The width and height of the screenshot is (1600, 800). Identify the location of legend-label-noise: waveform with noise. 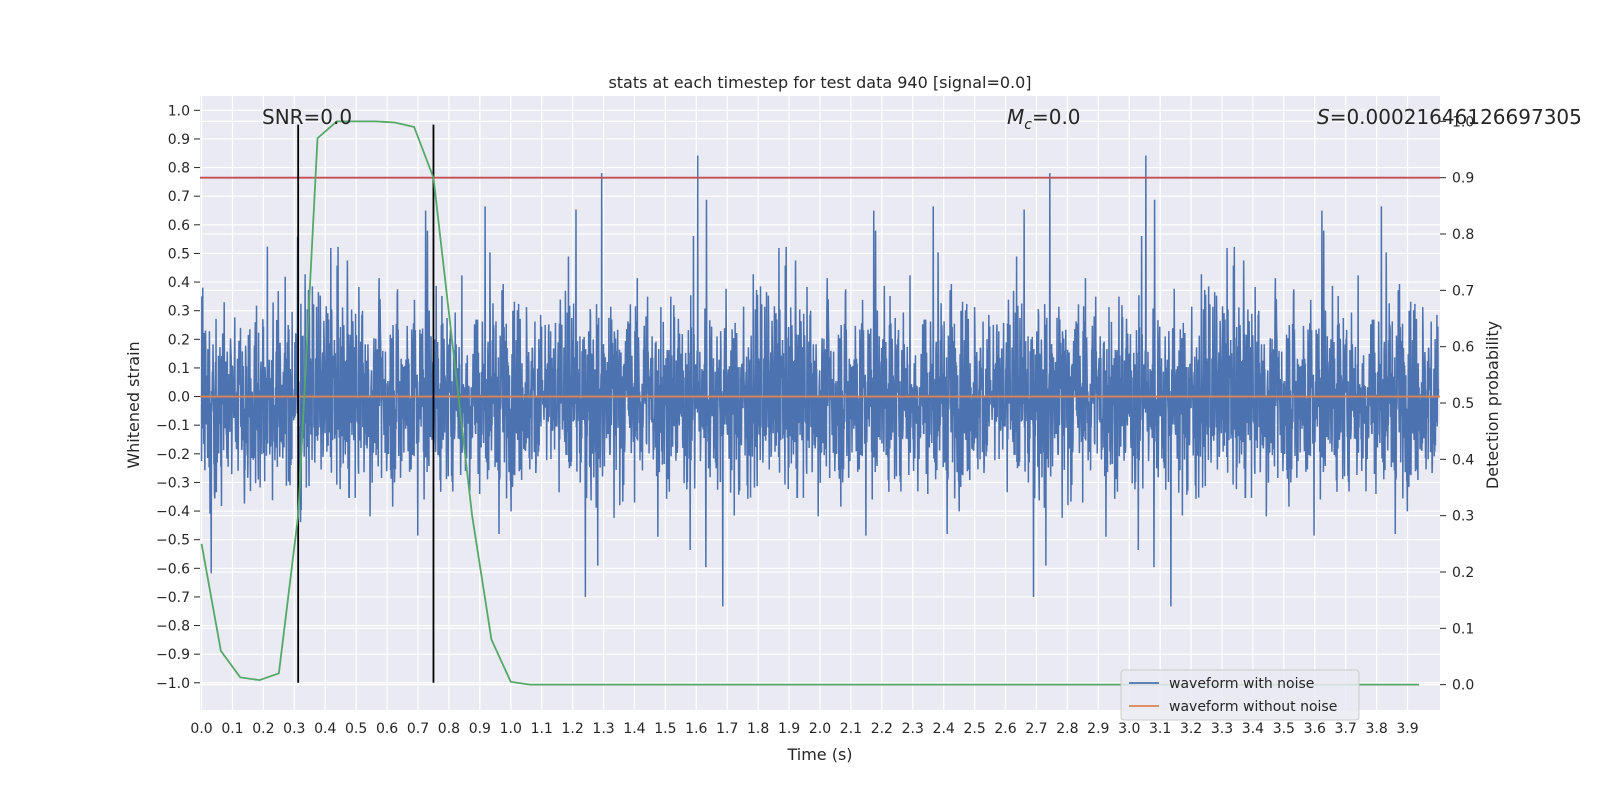
(1241, 684).